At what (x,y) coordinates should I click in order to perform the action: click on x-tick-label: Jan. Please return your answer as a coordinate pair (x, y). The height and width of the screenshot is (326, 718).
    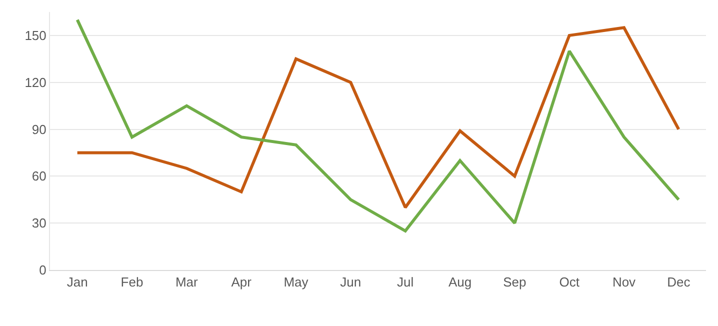
    Looking at the image, I should click on (77, 282).